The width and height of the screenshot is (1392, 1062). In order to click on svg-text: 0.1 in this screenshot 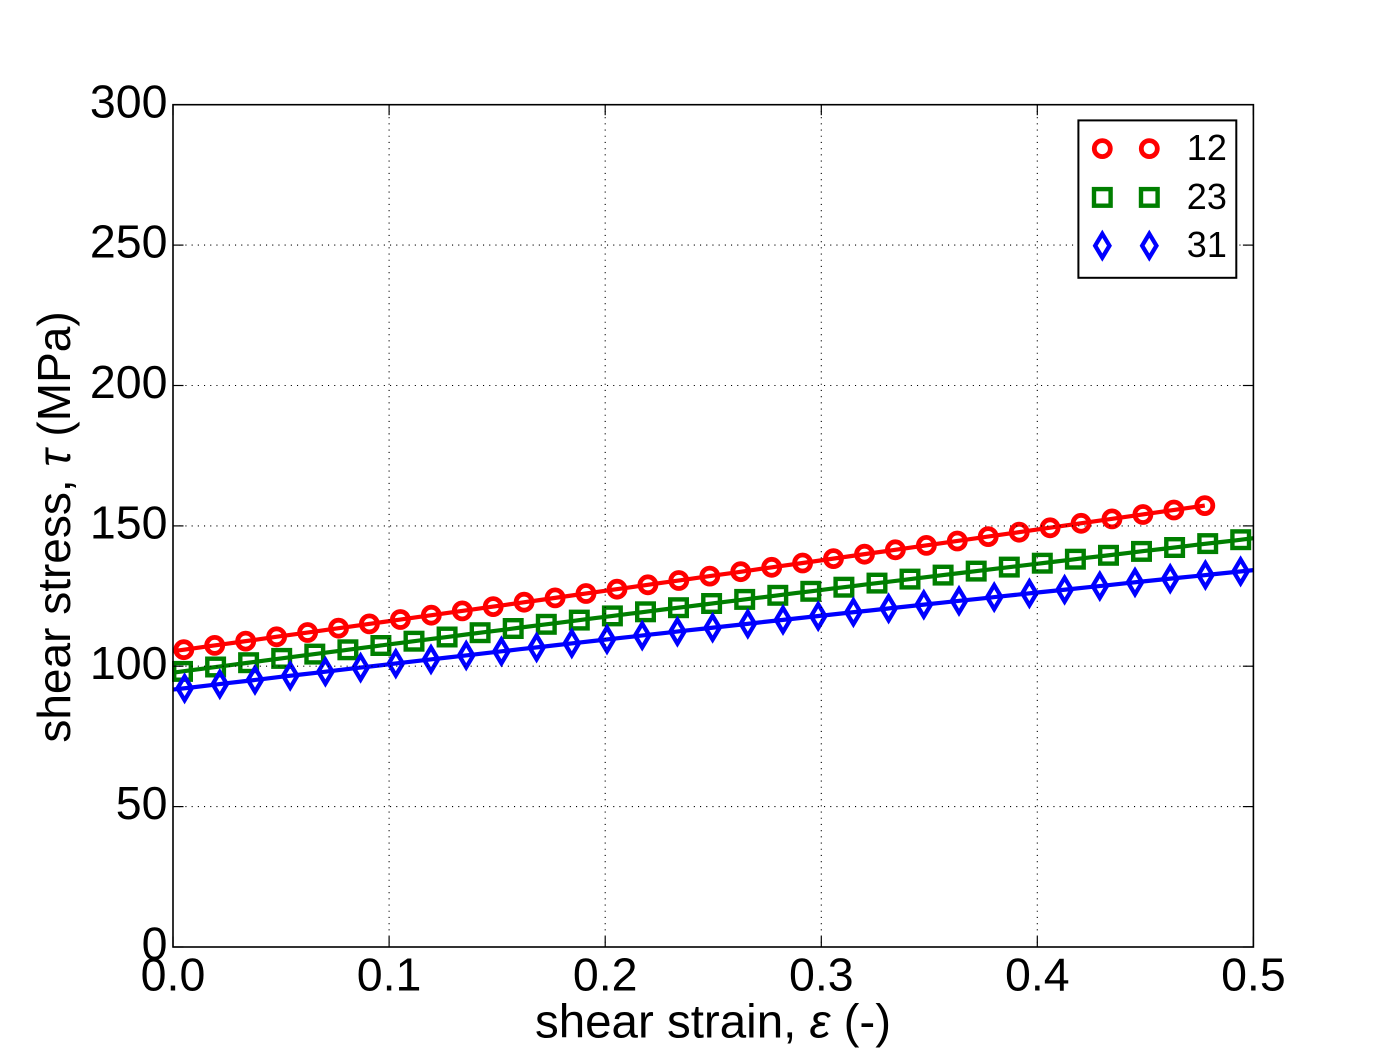, I will do `click(389, 975)`.